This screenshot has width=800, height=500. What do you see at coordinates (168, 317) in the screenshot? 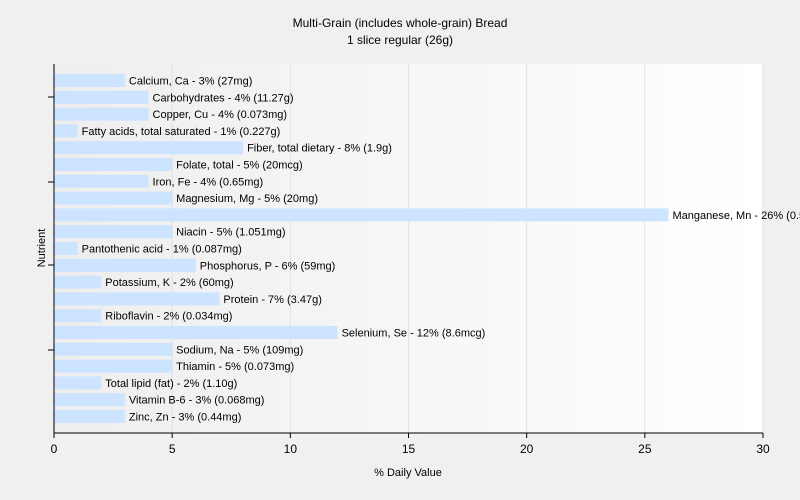
I see `bar-data-label: Riboflavin - 2% (0.034mg)` at bounding box center [168, 317].